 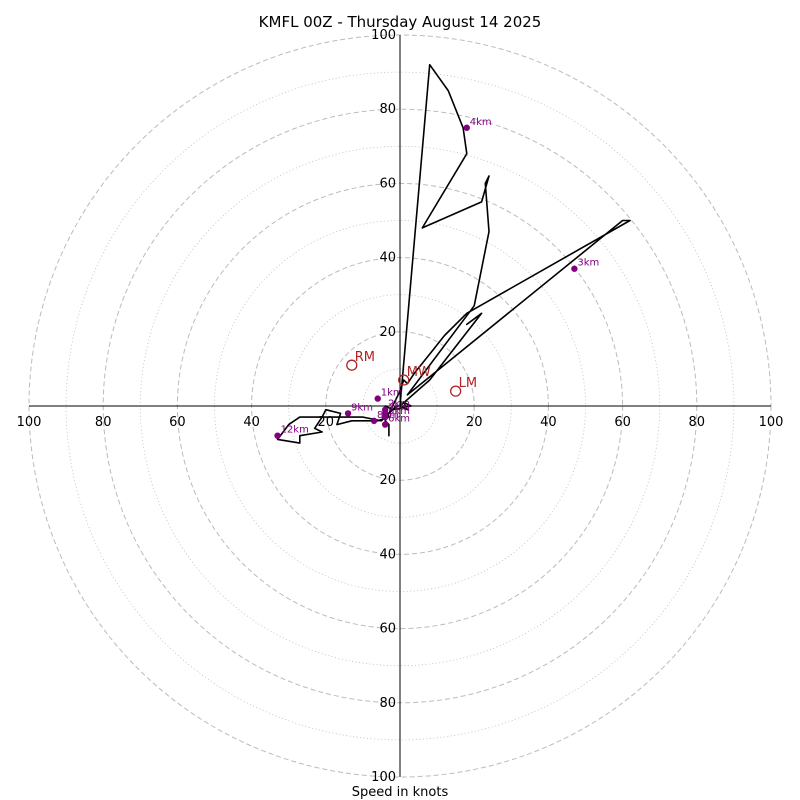 I want to click on tick-label-right: 100, so click(x=771, y=422).